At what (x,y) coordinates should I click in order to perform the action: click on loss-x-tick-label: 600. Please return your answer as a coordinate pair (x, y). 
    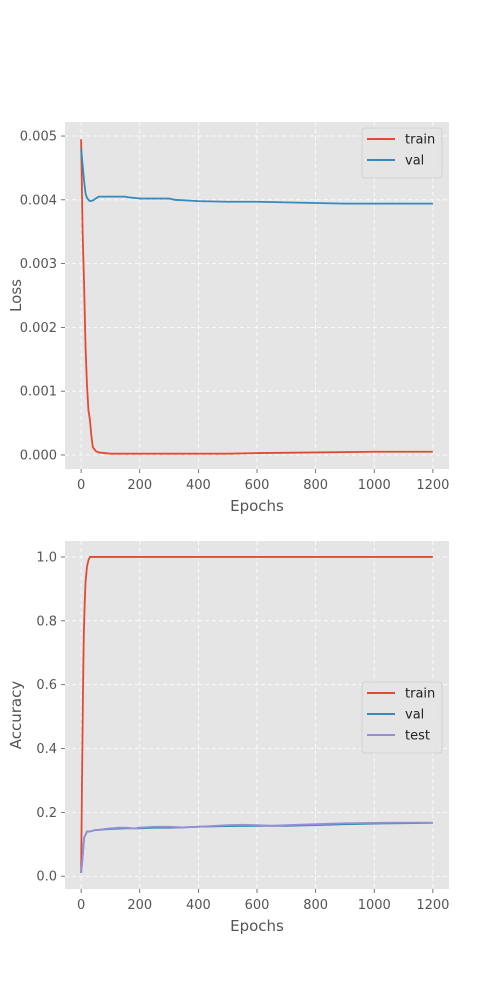
    Looking at the image, I should click on (257, 485).